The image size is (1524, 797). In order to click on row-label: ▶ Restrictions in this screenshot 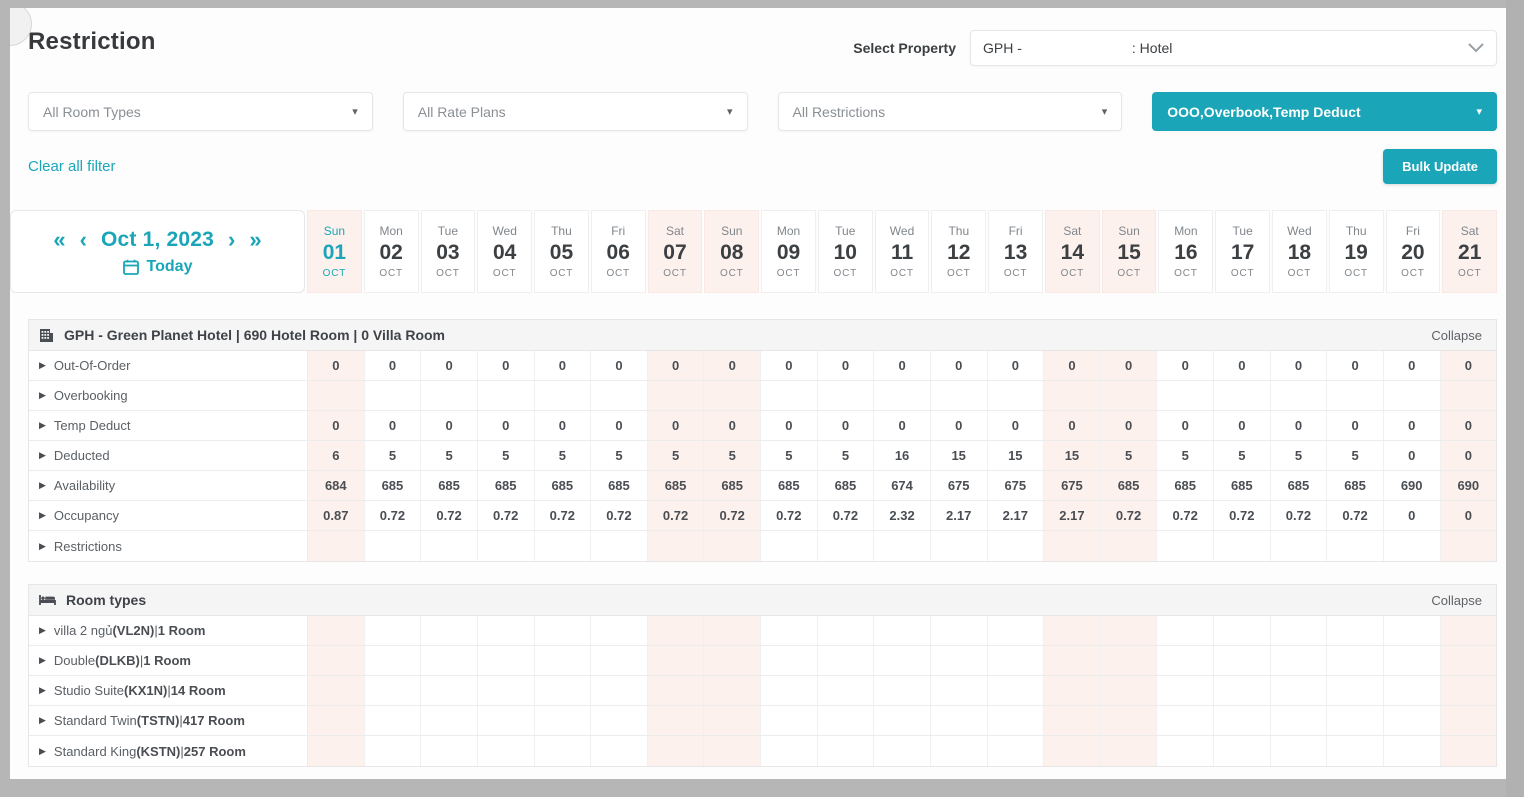, I will do `click(168, 546)`.